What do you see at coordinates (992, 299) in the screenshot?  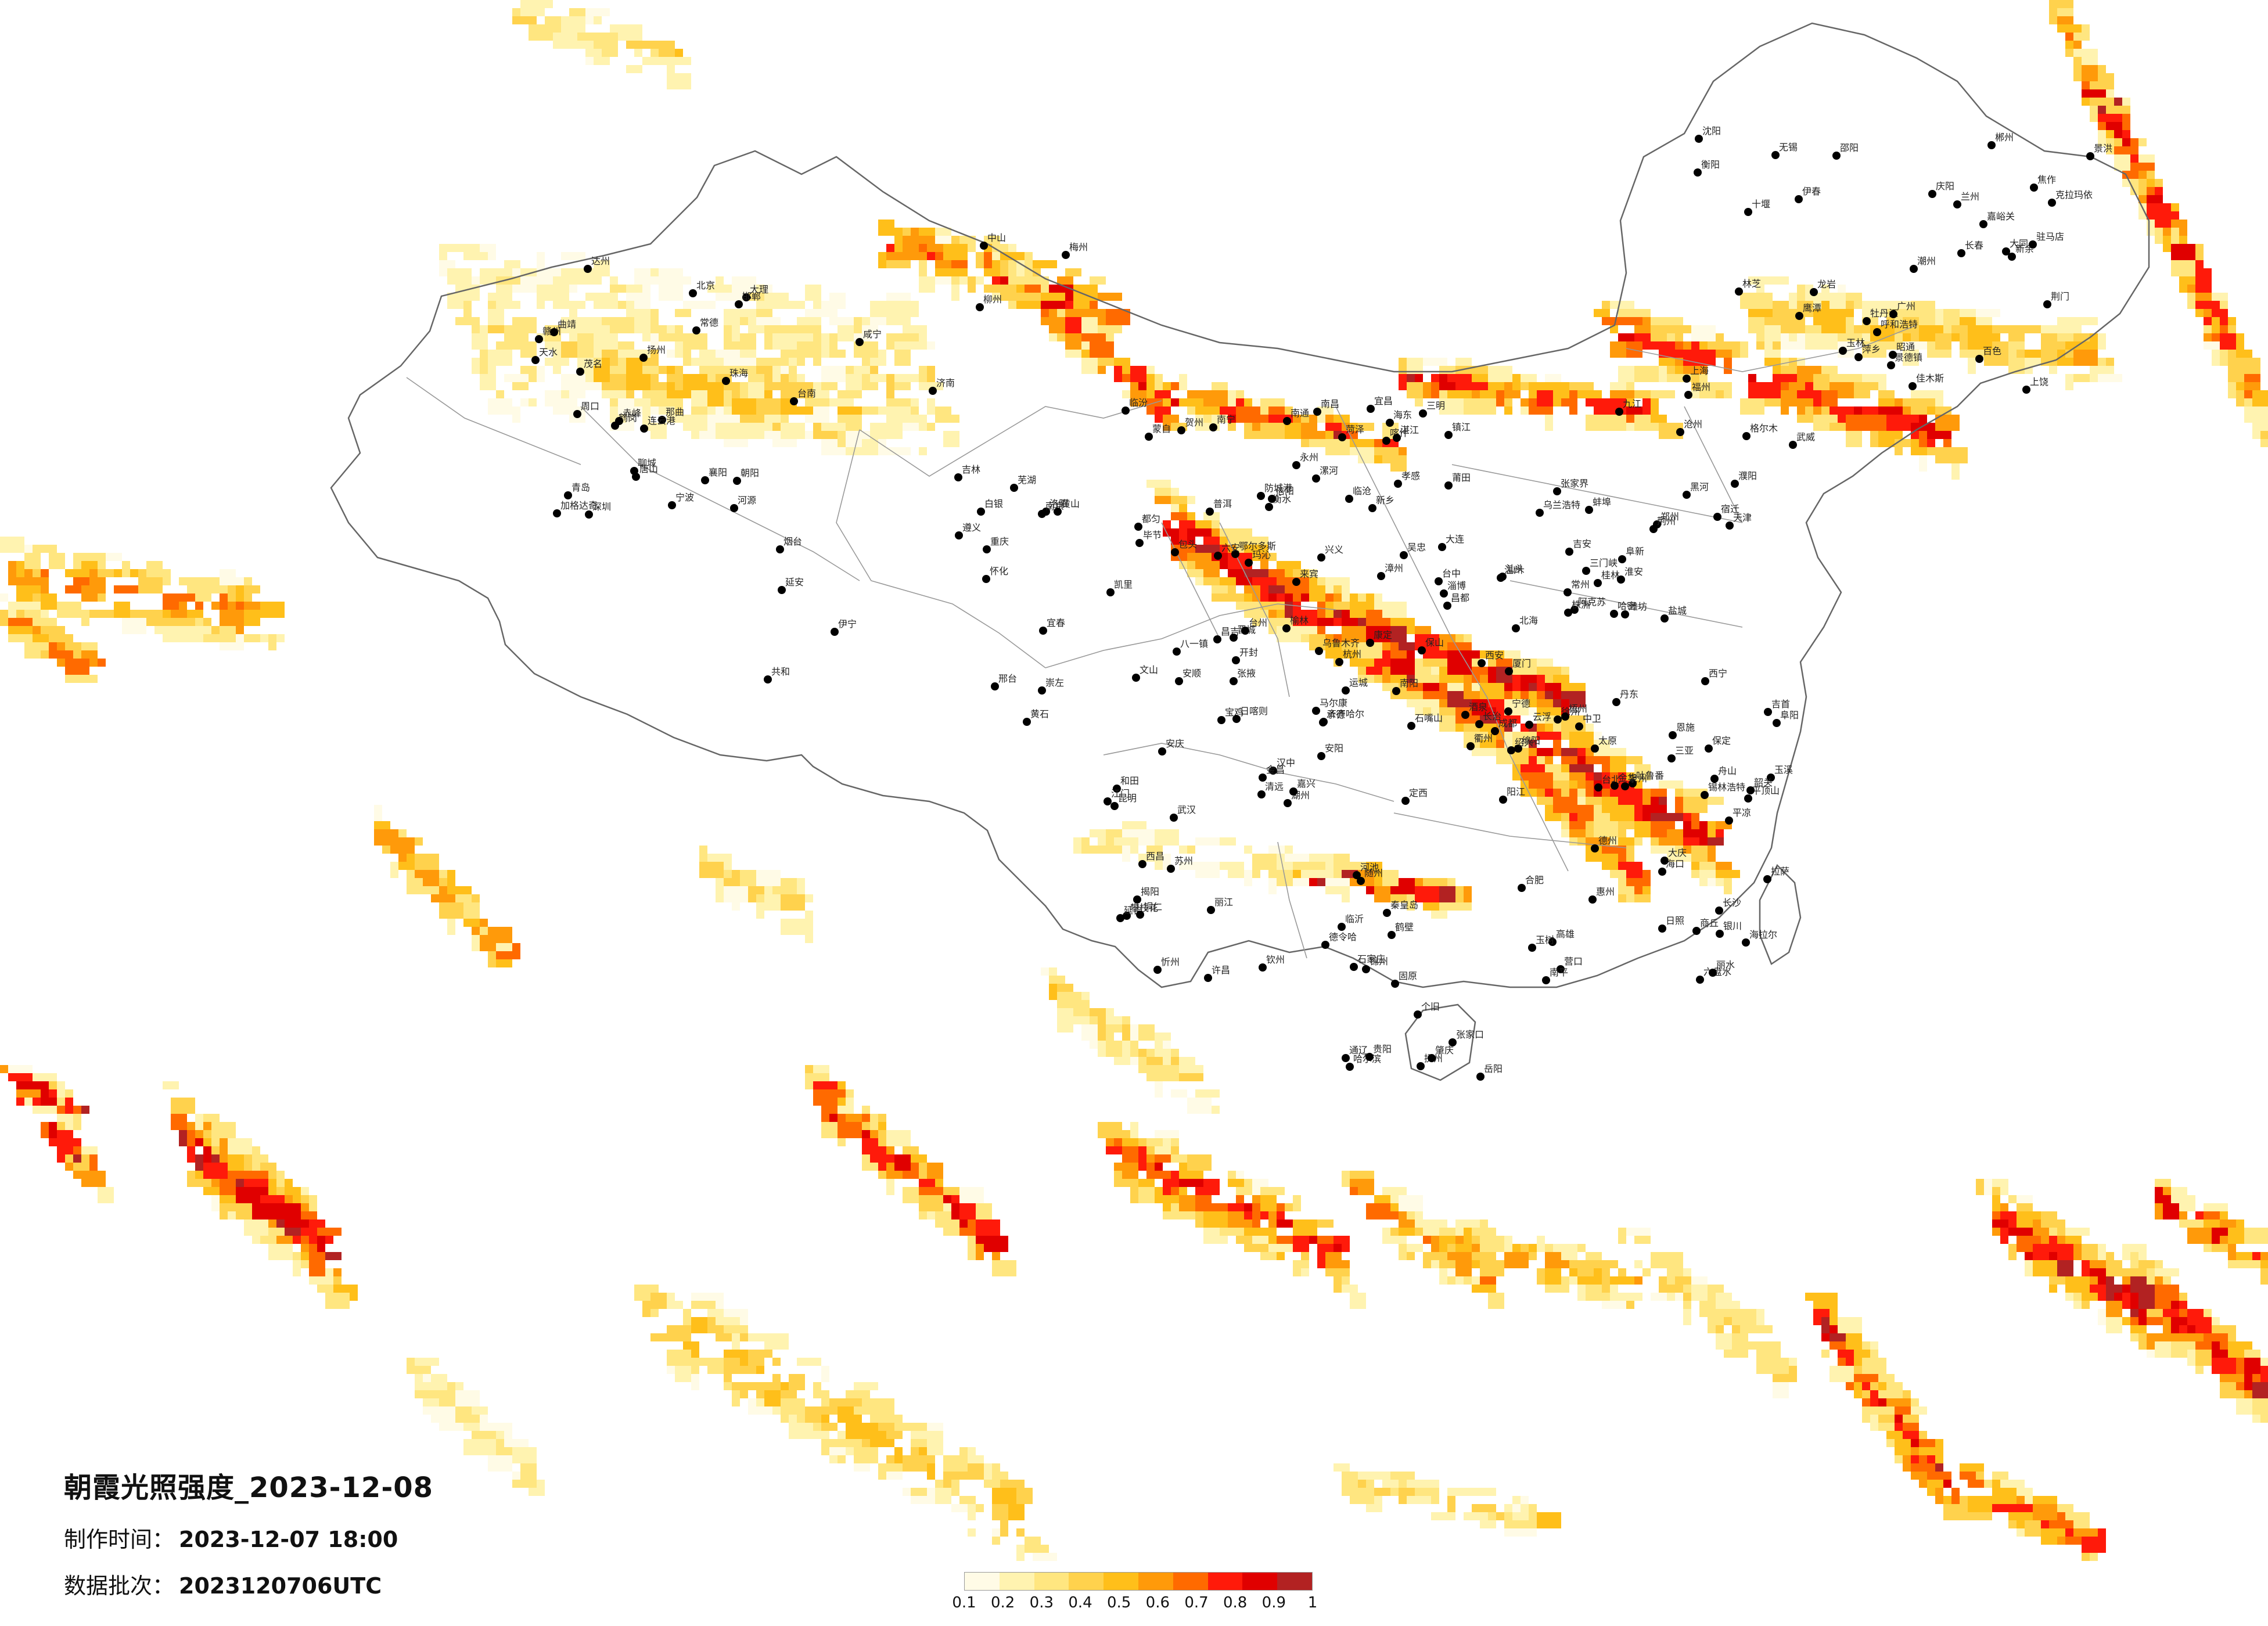 I see `city-label: 柳州` at bounding box center [992, 299].